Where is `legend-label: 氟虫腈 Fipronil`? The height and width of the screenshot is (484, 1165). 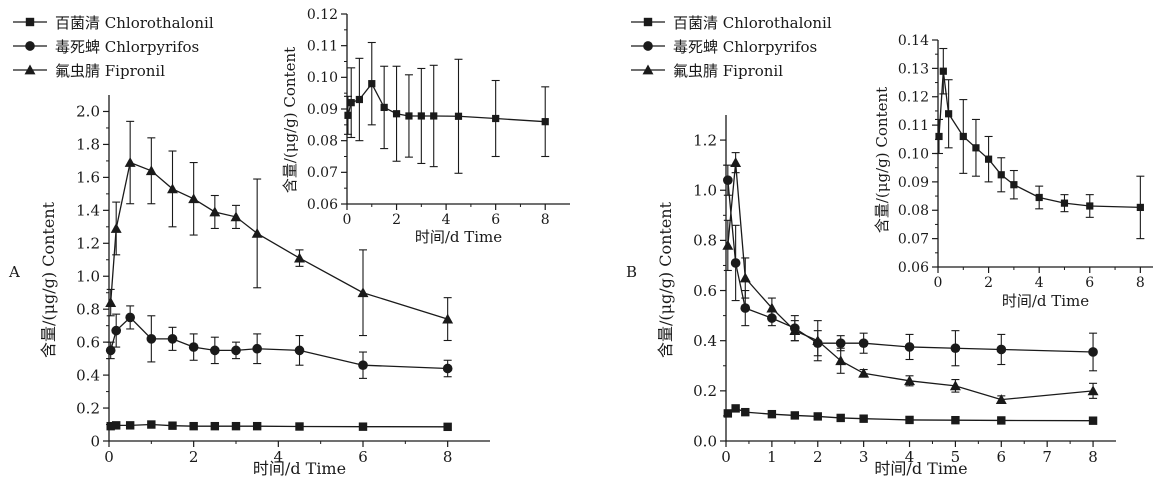
legend-label: 氟虫腈 Fipronil is located at coordinates (110, 71).